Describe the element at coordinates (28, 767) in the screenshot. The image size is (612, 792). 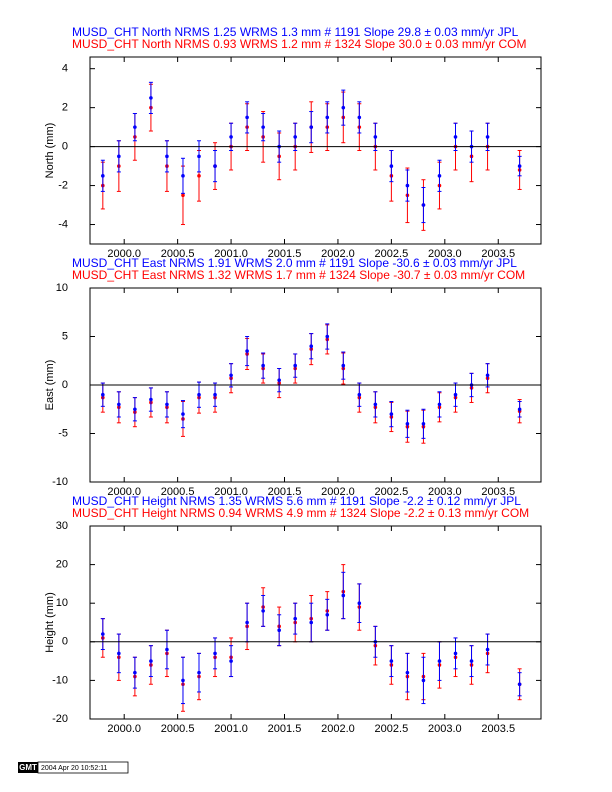
I see `gmt-logo: GMT` at that location.